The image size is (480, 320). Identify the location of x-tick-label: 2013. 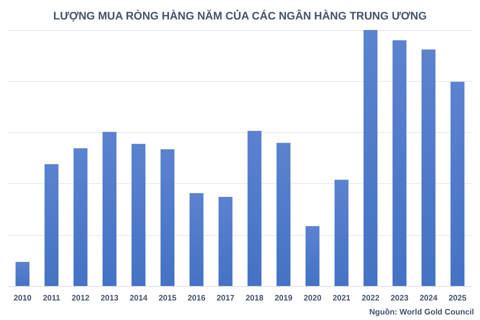
(109, 298).